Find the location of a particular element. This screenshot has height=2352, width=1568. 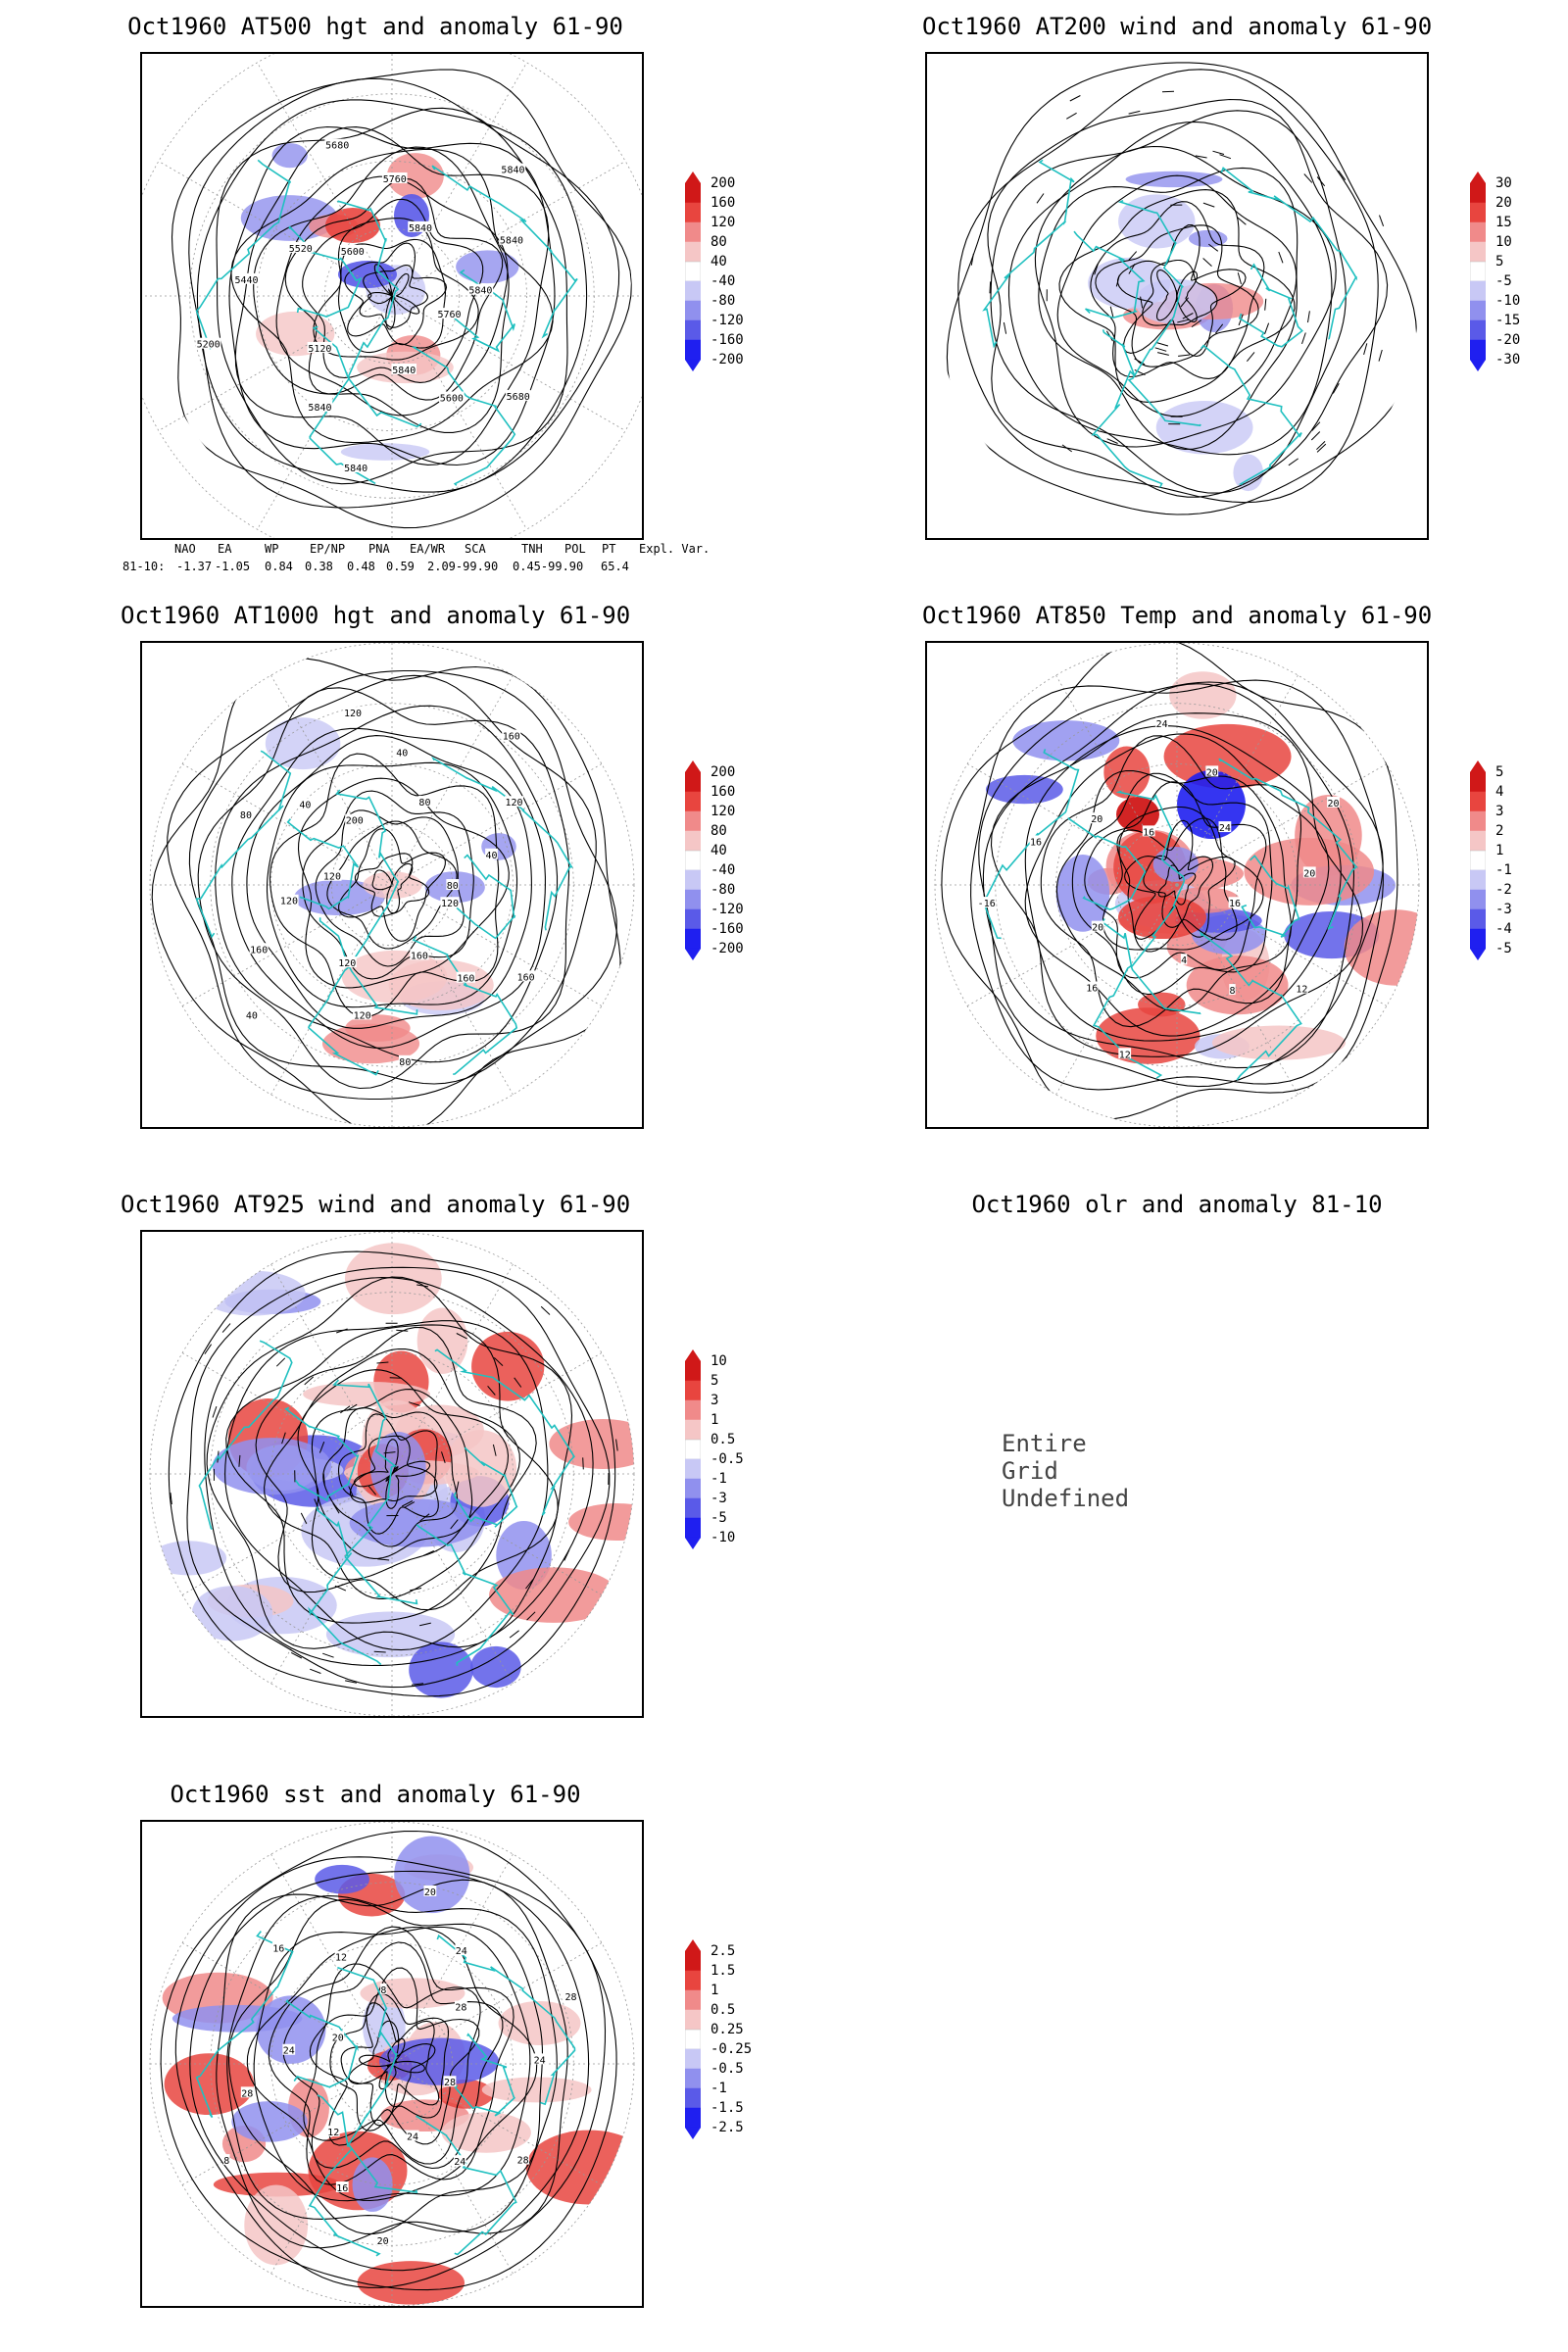

colorbar-tick-label: -80 is located at coordinates (723, 301).